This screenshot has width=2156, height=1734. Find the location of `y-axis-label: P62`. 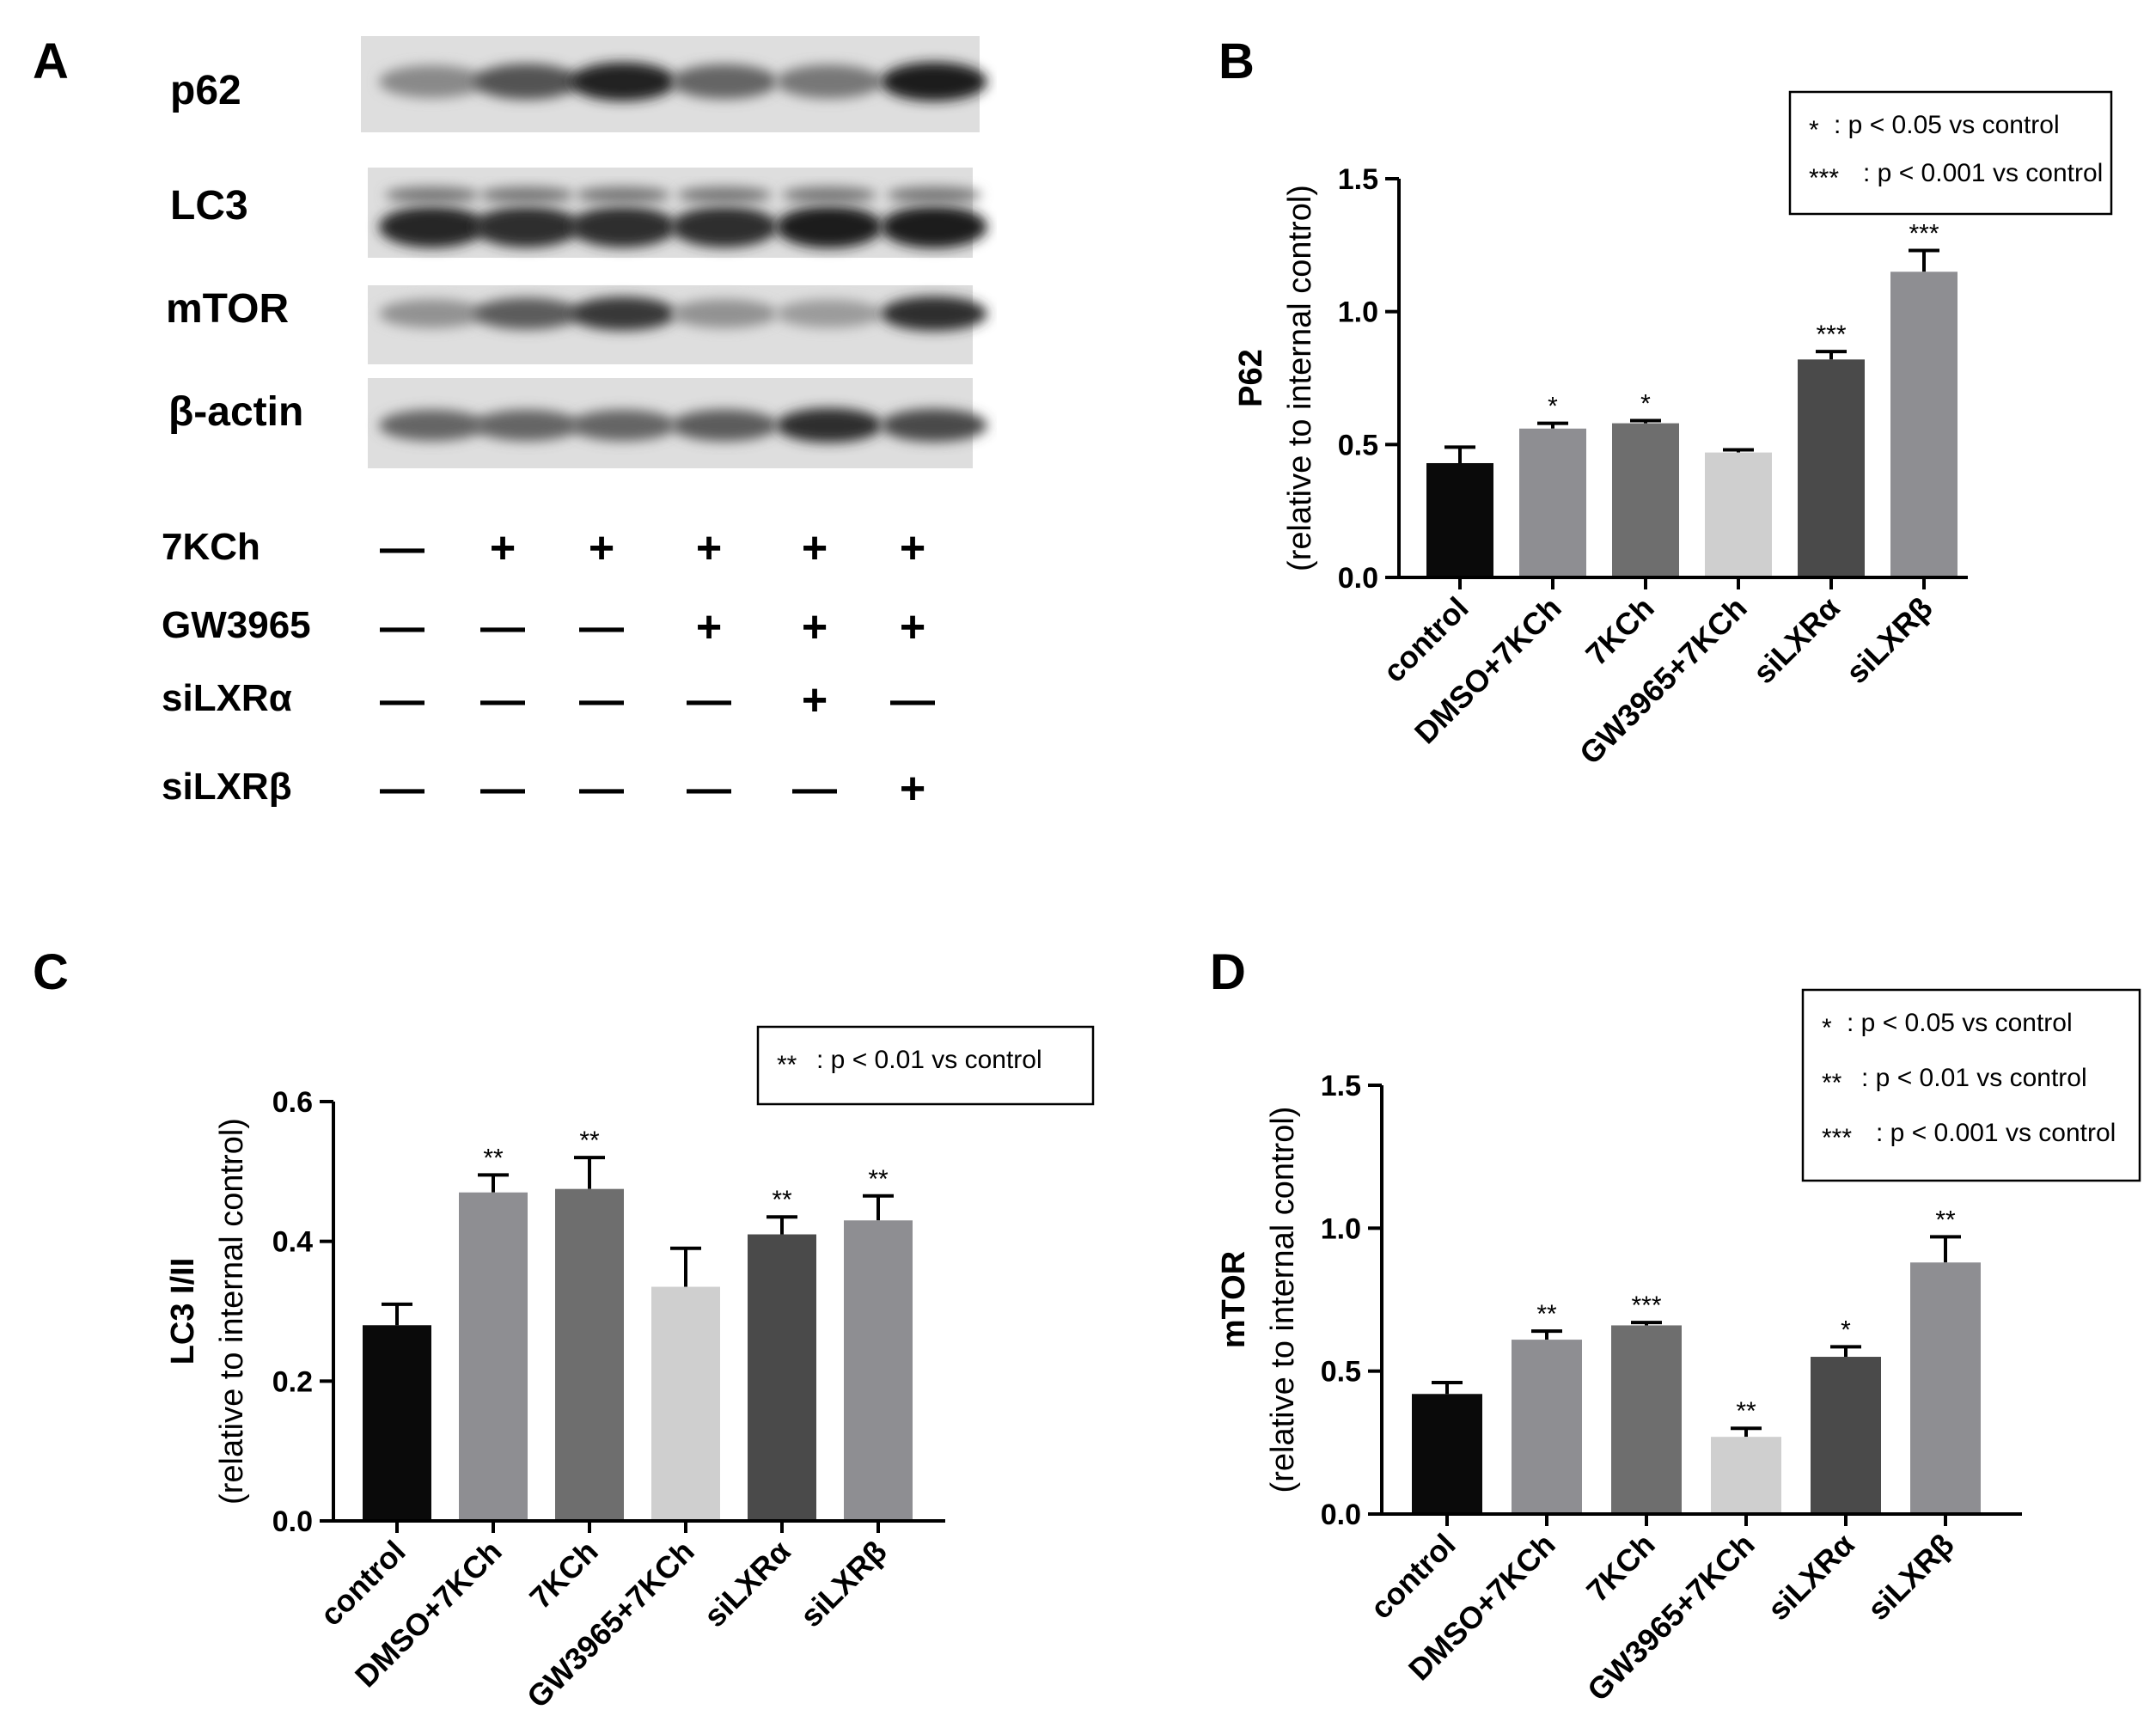

y-axis-label: P62 is located at coordinates (1251, 378).